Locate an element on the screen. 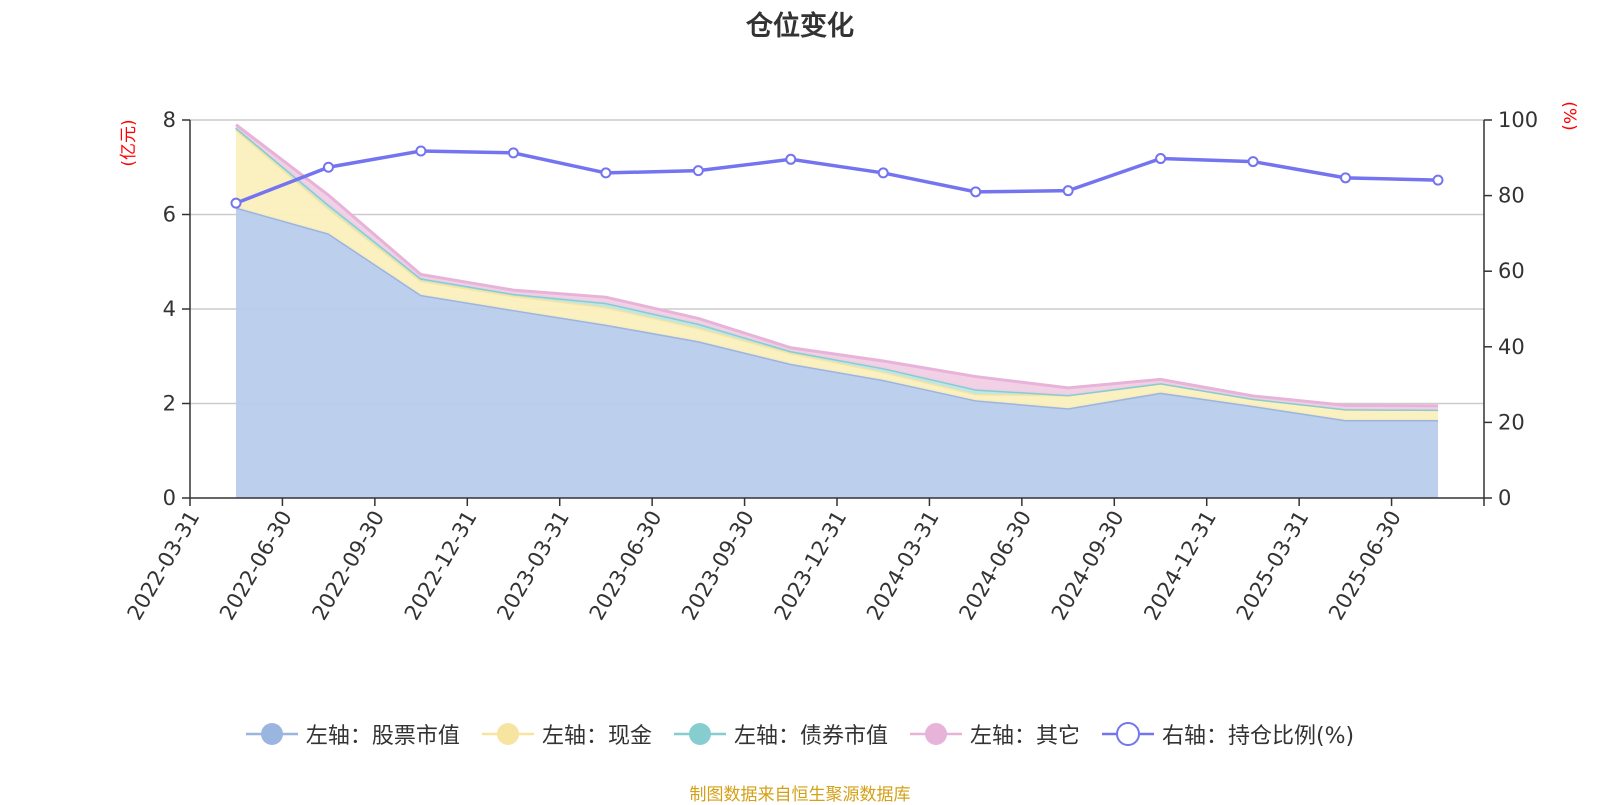 The image size is (1600, 805). x-tick-label: 2024-03-31 is located at coordinates (903, 566).